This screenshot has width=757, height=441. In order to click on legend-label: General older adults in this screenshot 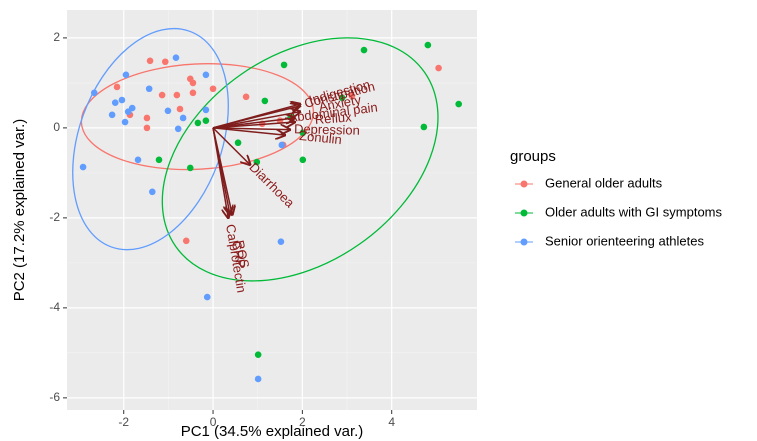, I will do `click(604, 182)`.